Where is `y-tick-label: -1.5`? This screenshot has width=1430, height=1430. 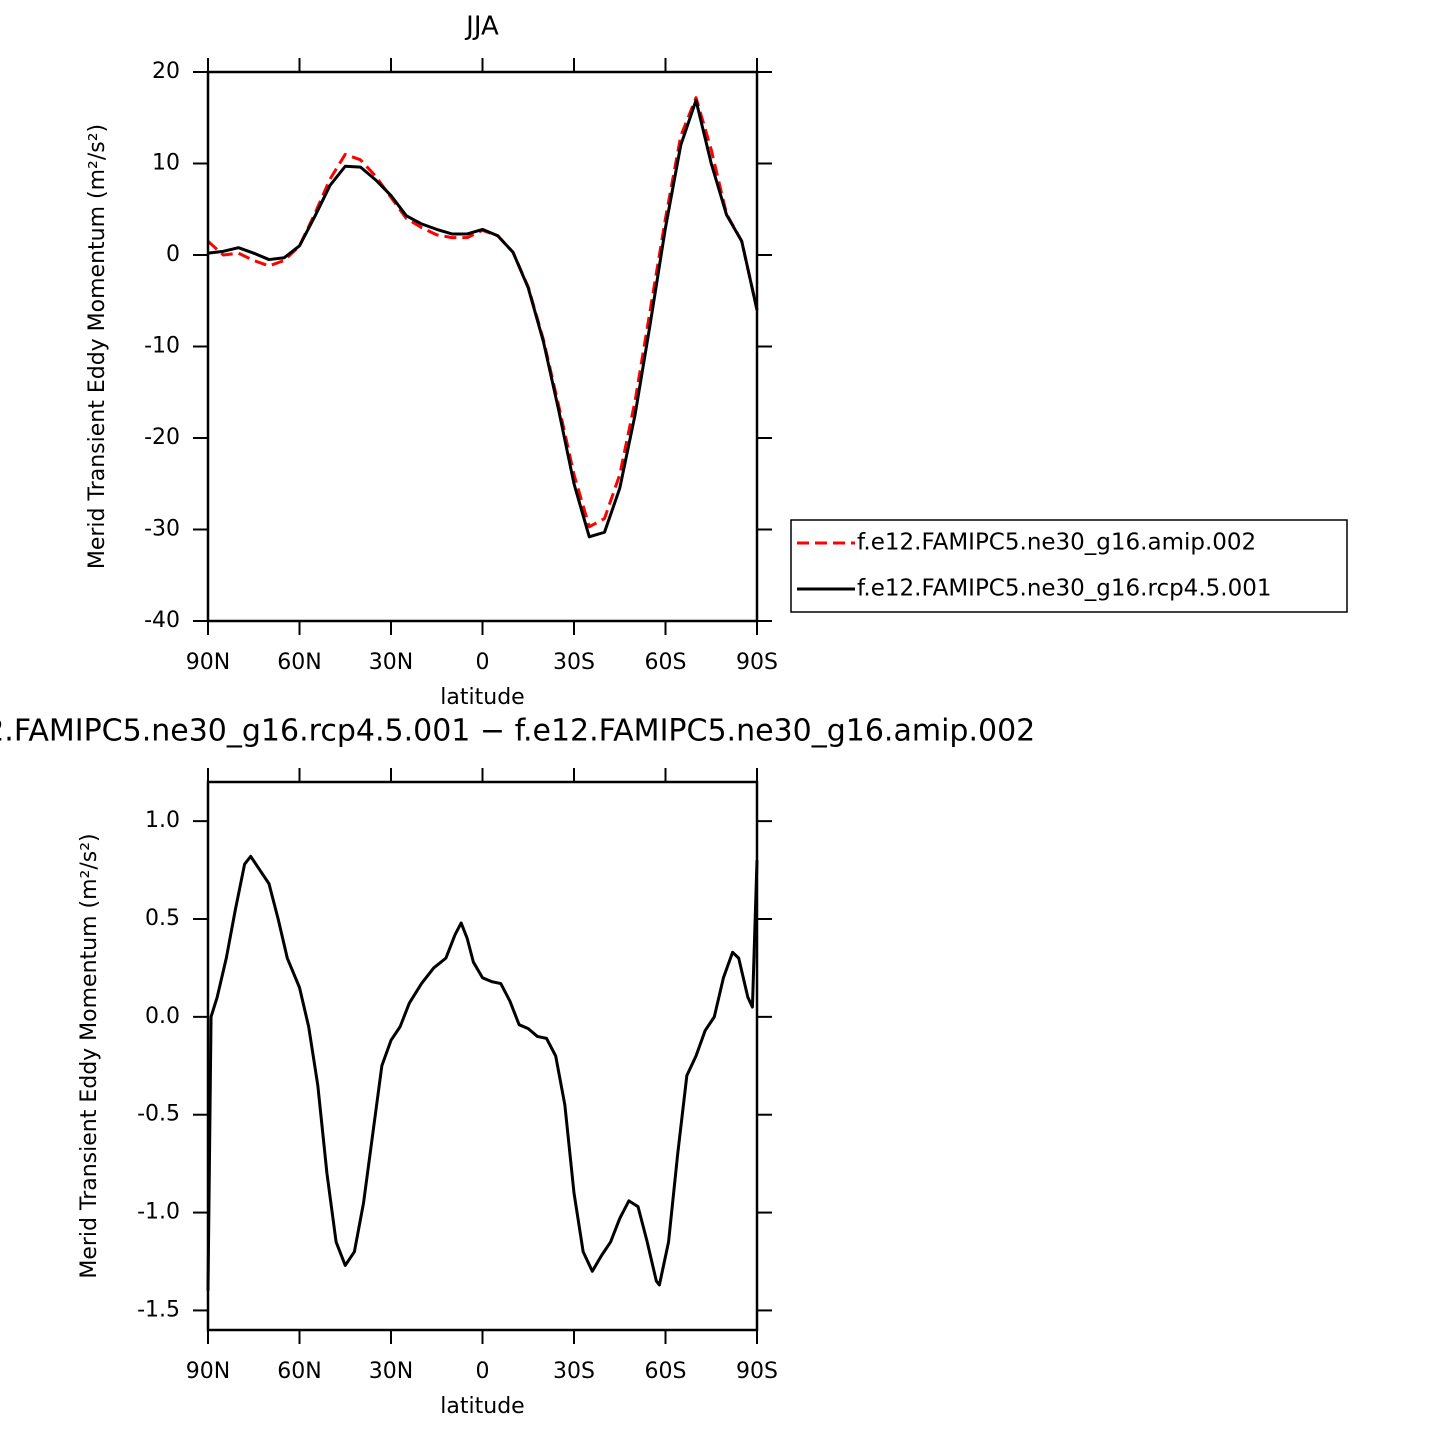 y-tick-label: -1.5 is located at coordinates (158, 1309).